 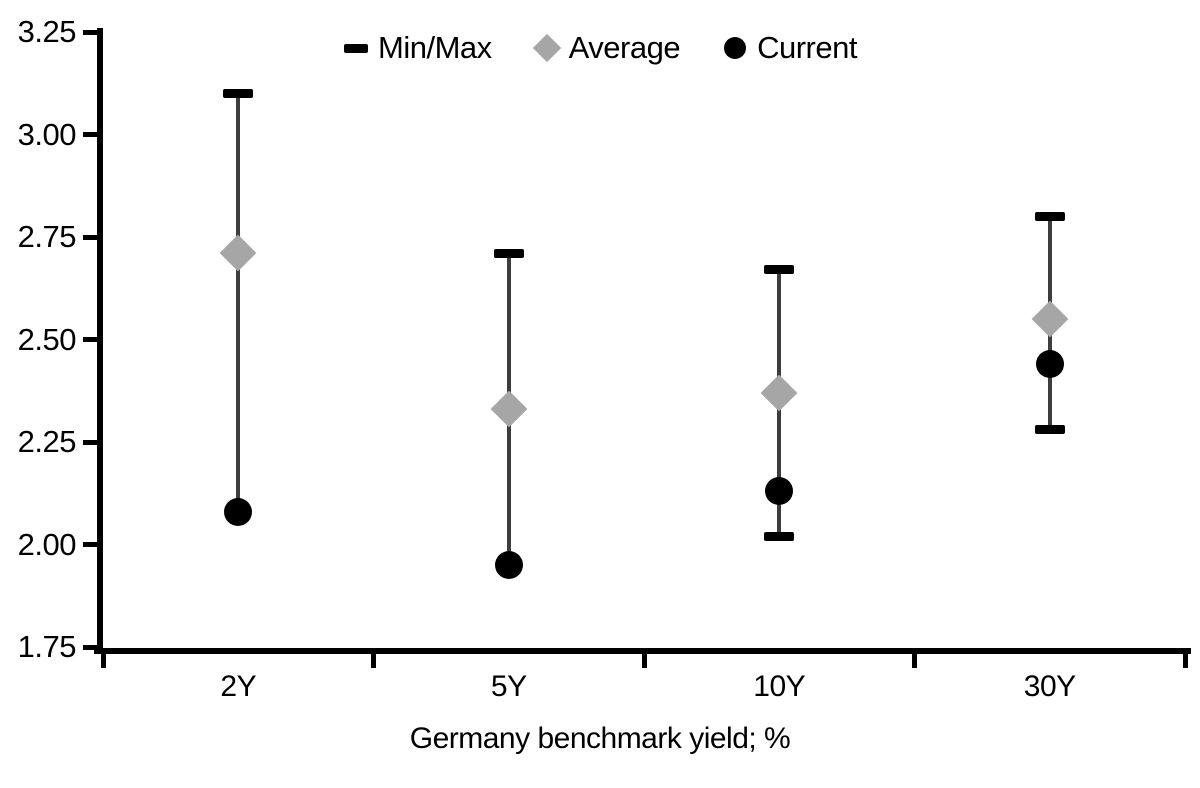 What do you see at coordinates (356, 48) in the screenshot?
I see `minmax-dash-icon` at bounding box center [356, 48].